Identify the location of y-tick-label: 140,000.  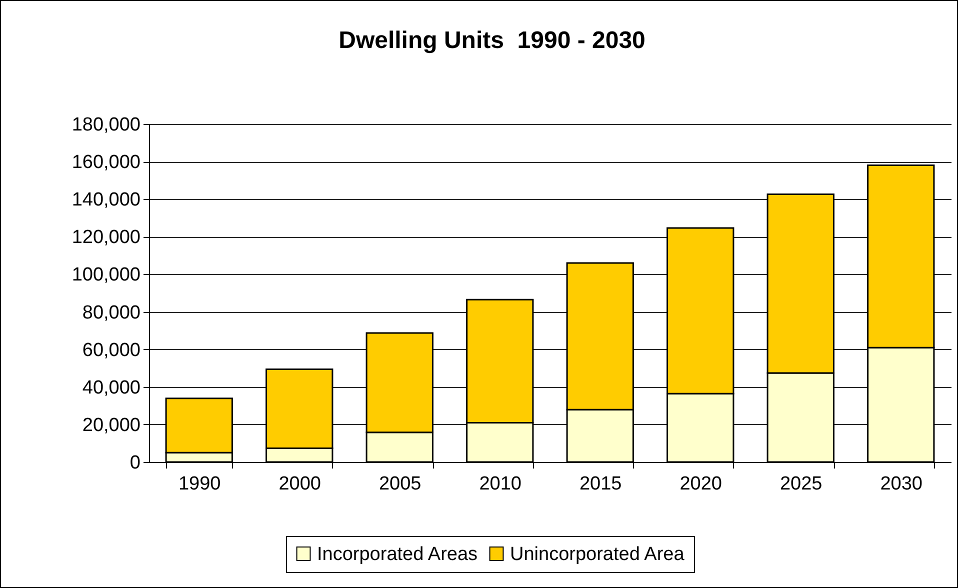
(106, 200).